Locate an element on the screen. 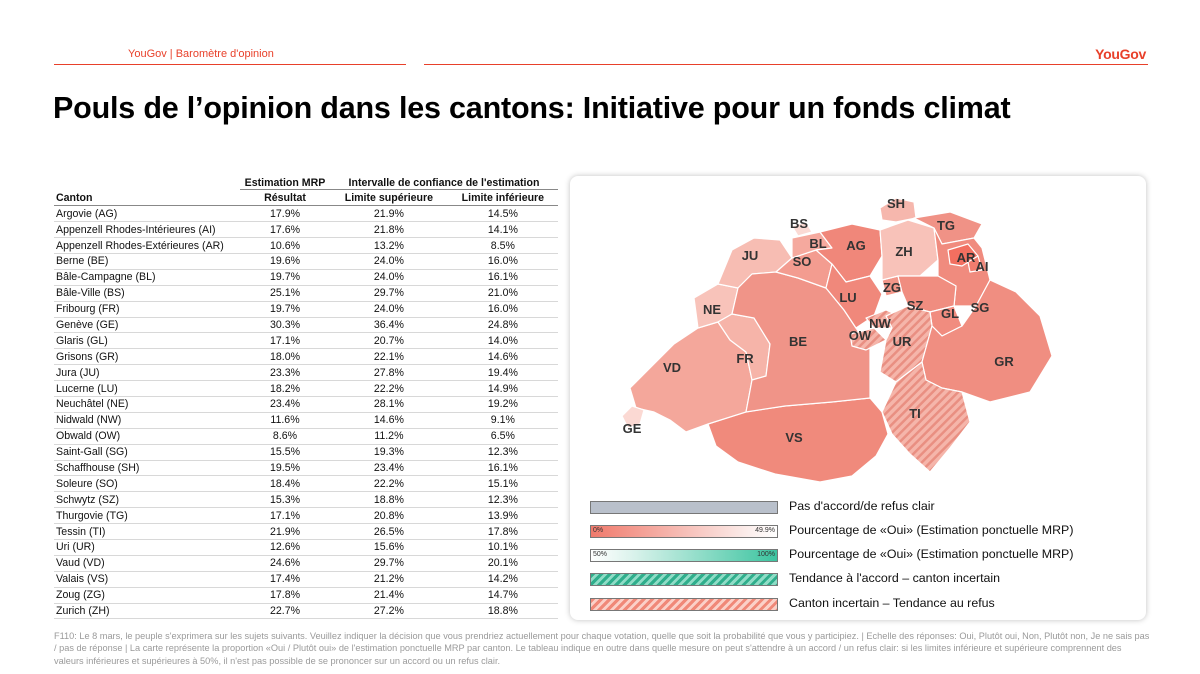  canton-name-cell: Appenzell Rhodes-Extérieures (AR) is located at coordinates (147, 245).